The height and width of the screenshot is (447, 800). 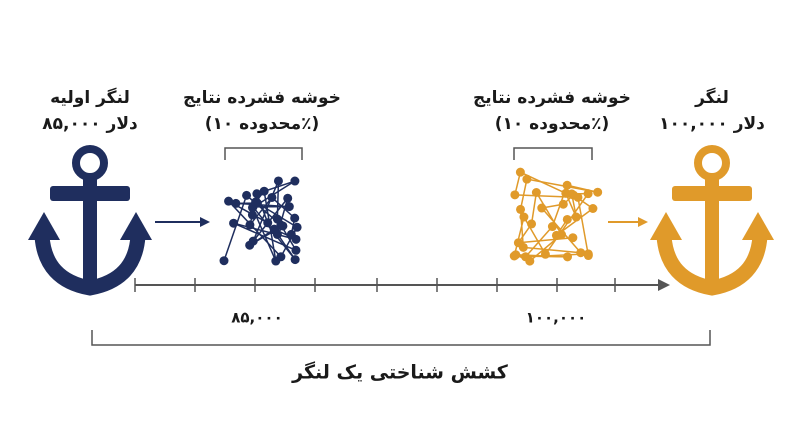 What do you see at coordinates (552, 98) in the screenshot?
I see `right-cluster-title: خوشه فشرده نتایج` at bounding box center [552, 98].